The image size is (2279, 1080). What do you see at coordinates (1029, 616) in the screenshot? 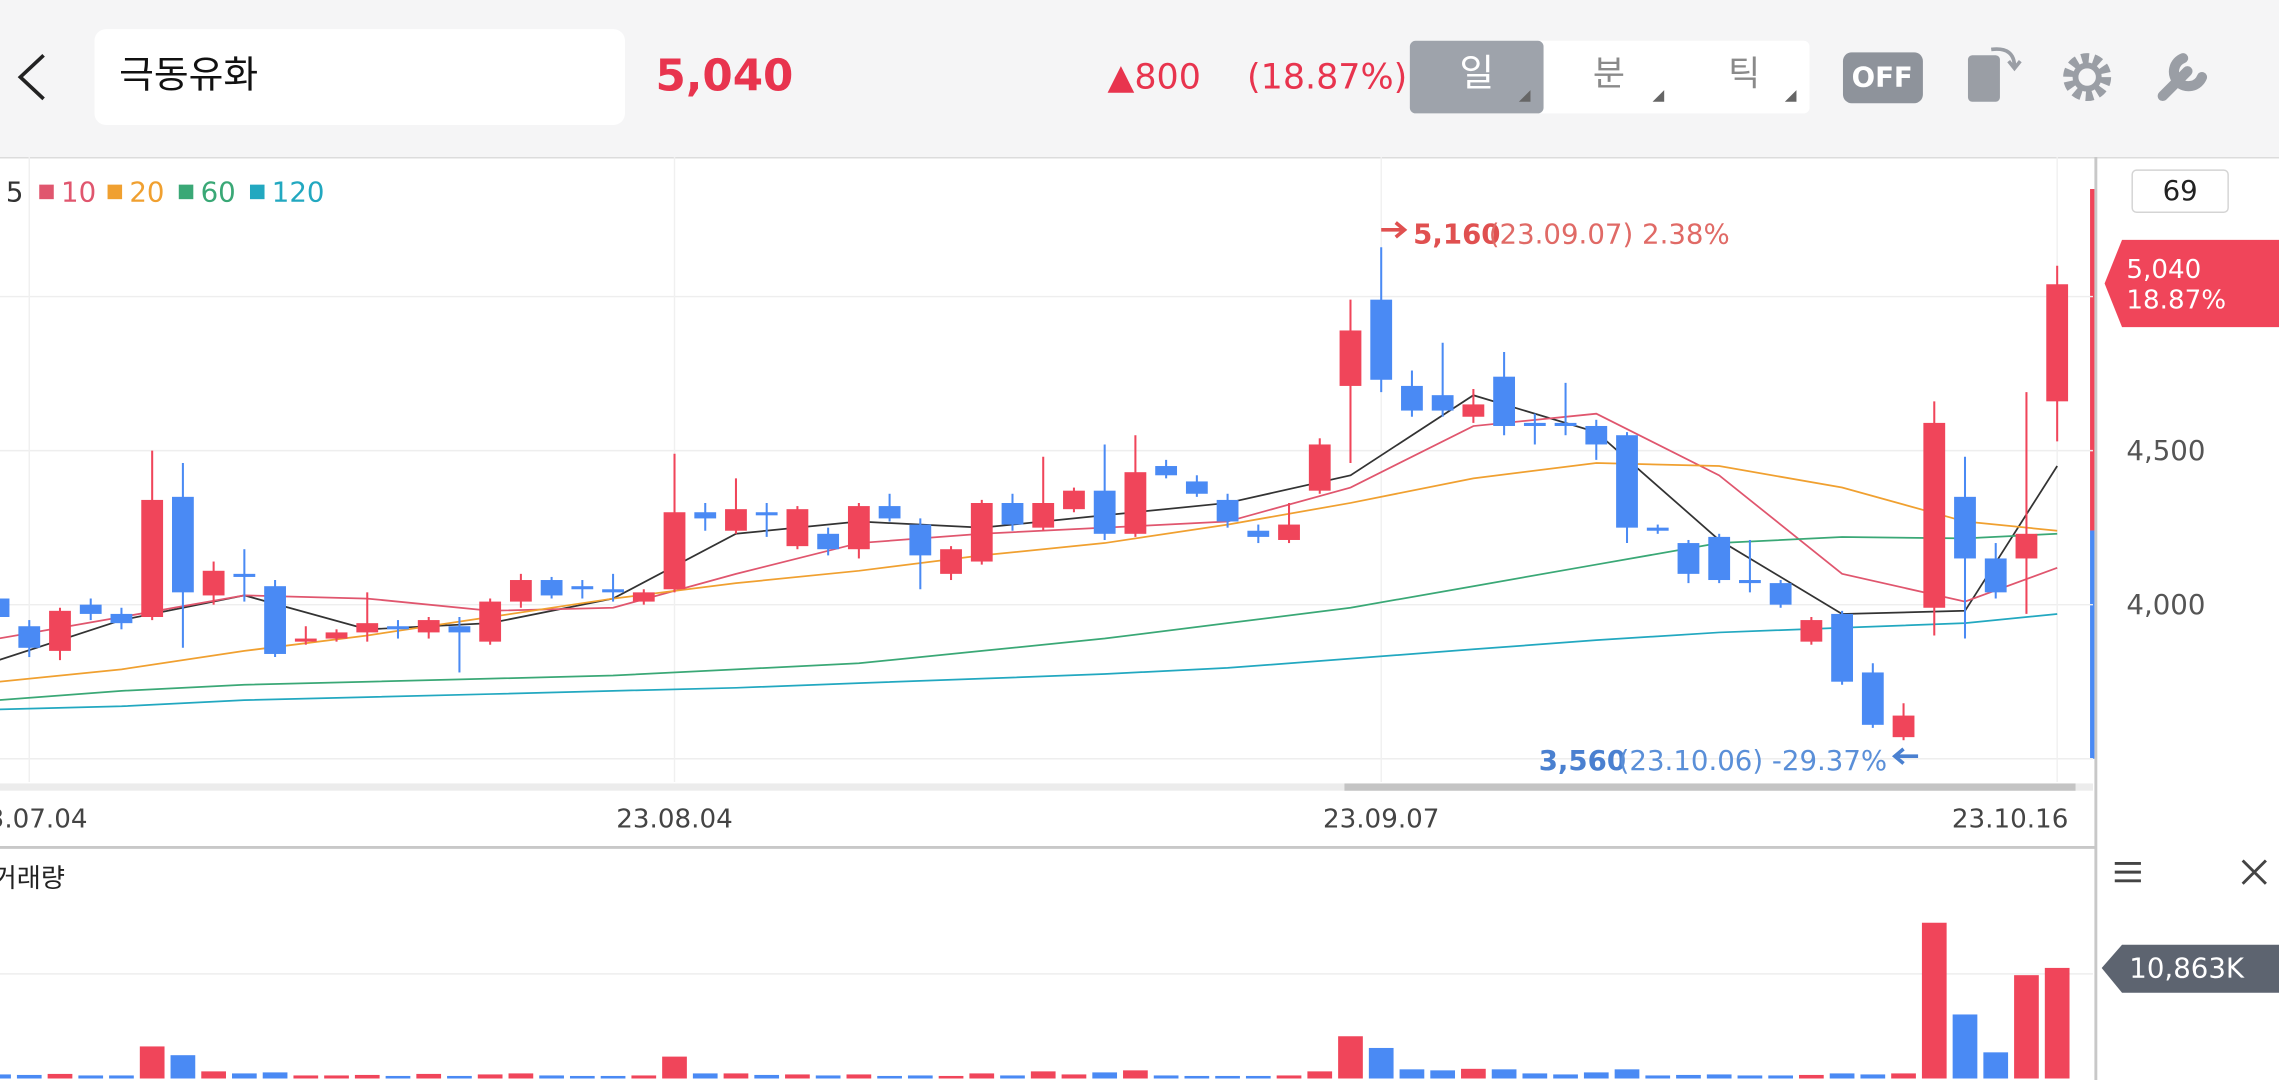
I see `moving-average` at bounding box center [1029, 616].